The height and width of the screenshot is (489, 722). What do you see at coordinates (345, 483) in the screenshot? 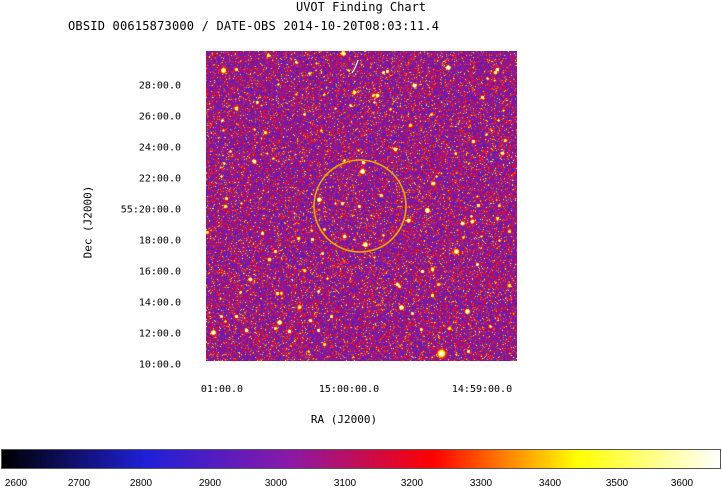
I see `colorbar-tick-label: 3100` at bounding box center [345, 483].